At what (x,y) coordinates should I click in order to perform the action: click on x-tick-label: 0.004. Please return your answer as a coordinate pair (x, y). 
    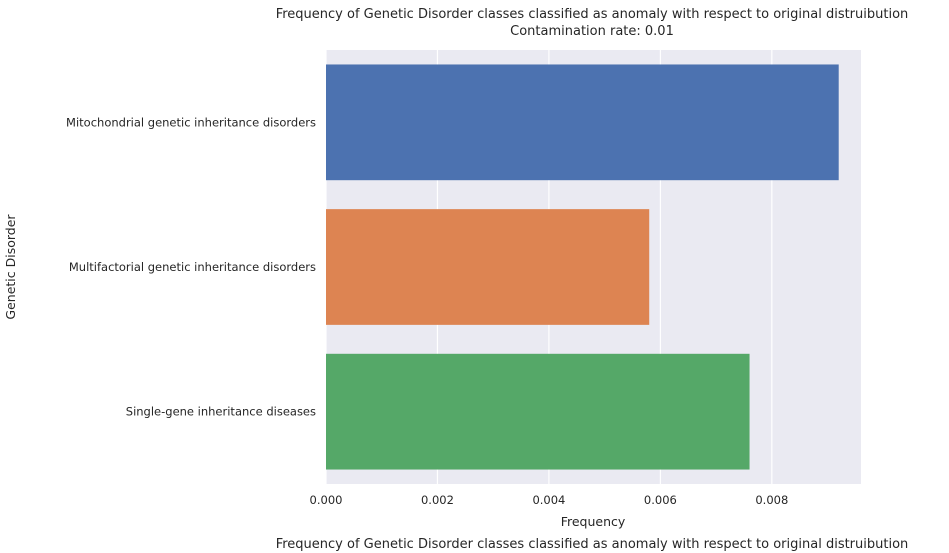
    Looking at the image, I should click on (548, 500).